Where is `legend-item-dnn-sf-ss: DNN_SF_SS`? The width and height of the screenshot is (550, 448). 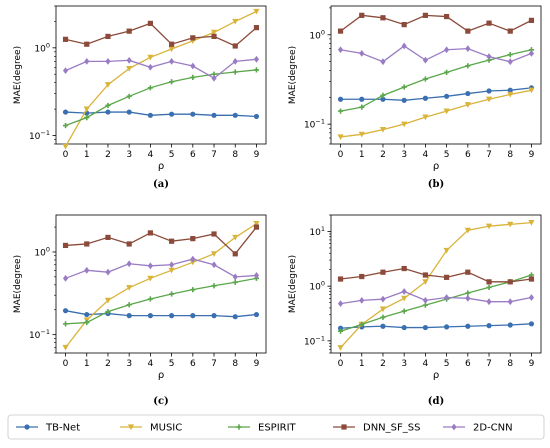
legend-item-dnn-sf-ss: DNN_SF_SS is located at coordinates (376, 428).